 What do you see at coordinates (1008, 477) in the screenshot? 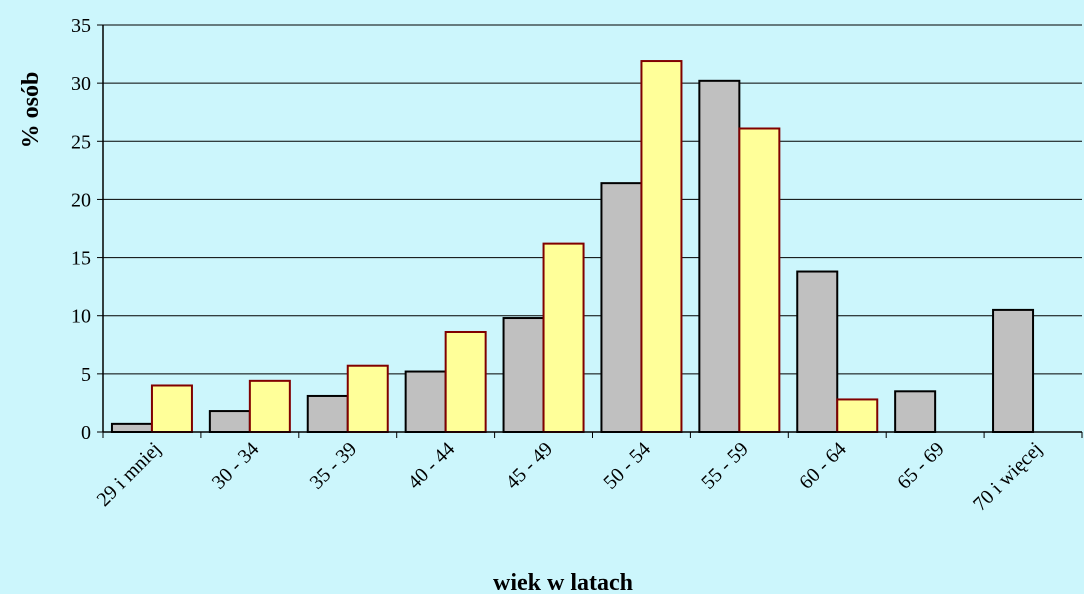
I see `x-tick-label: 70 i więcej` at bounding box center [1008, 477].